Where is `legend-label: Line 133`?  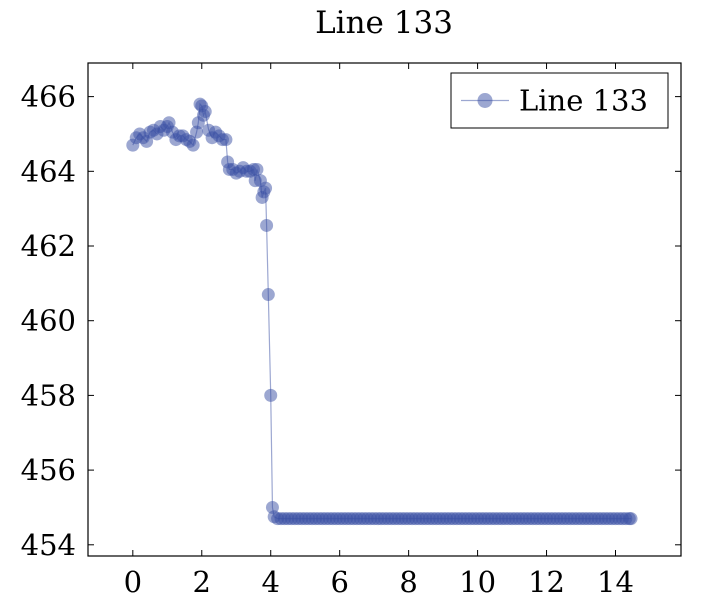
legend-label: Line 133 is located at coordinates (583, 101).